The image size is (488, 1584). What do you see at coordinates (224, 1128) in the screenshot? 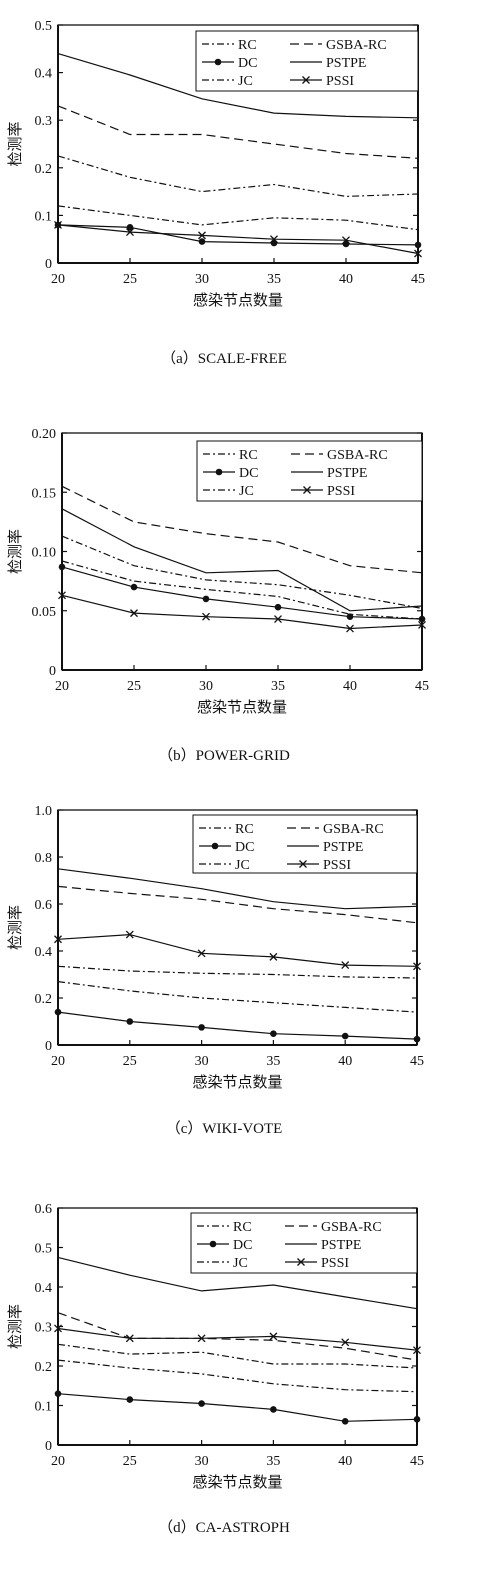
I see `panel-caption: （c）WIKI-VOTE` at bounding box center [224, 1128].